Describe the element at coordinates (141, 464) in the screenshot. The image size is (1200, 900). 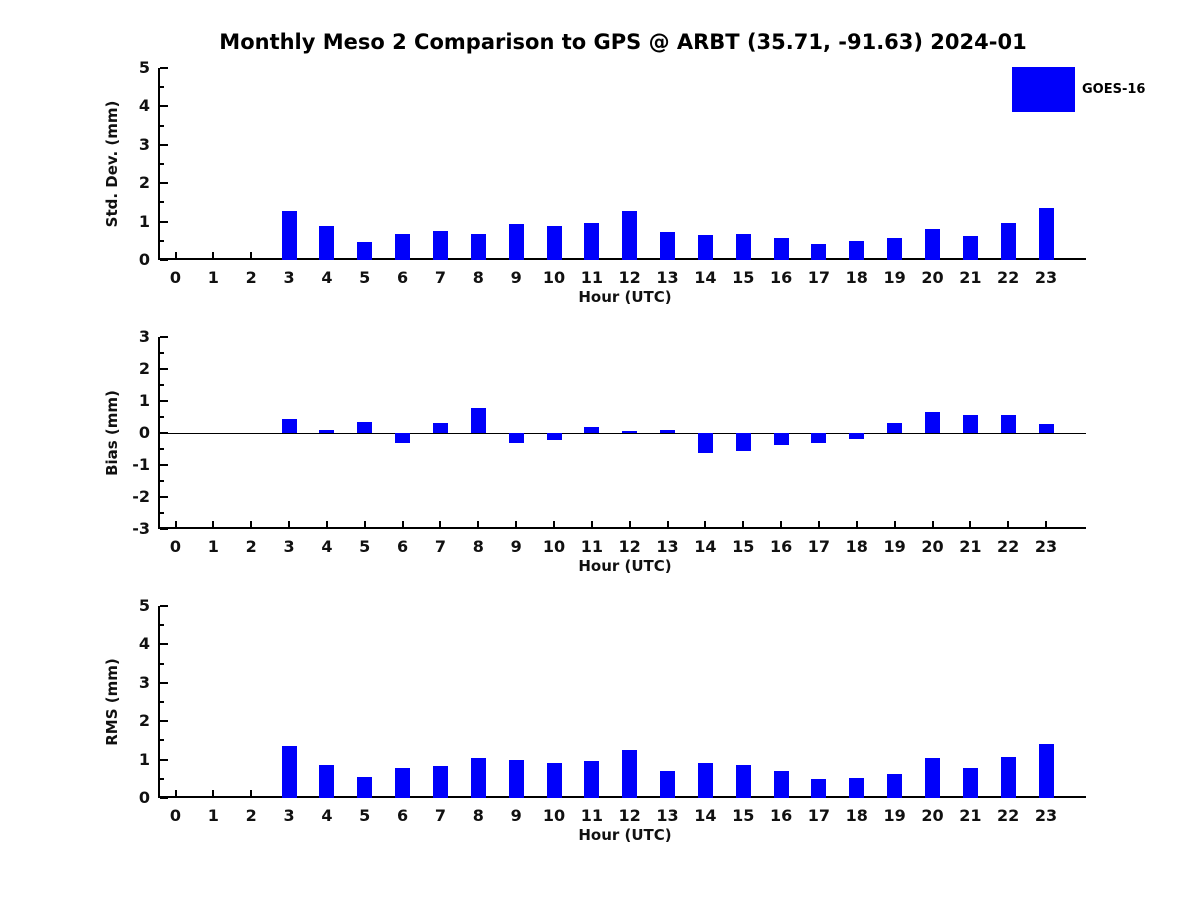
I see `y-tick-label: -1` at that location.